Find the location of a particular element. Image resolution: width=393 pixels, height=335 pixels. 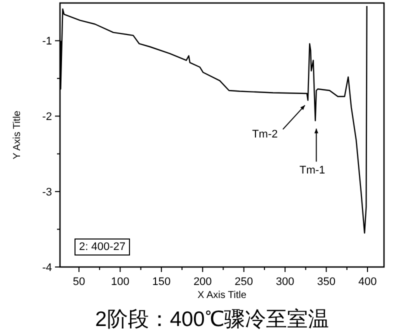

x-tick-label: 400 is located at coordinates (367, 282).